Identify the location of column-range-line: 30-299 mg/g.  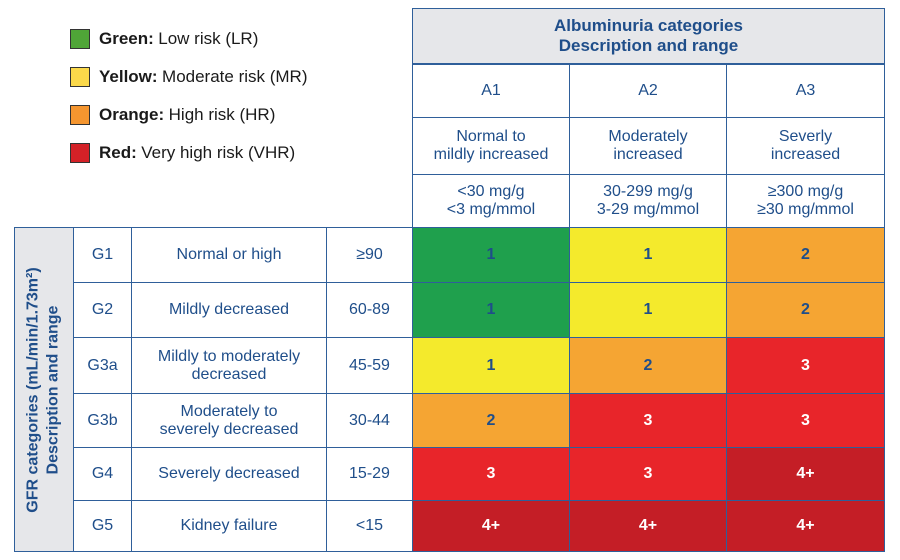
(648, 192).